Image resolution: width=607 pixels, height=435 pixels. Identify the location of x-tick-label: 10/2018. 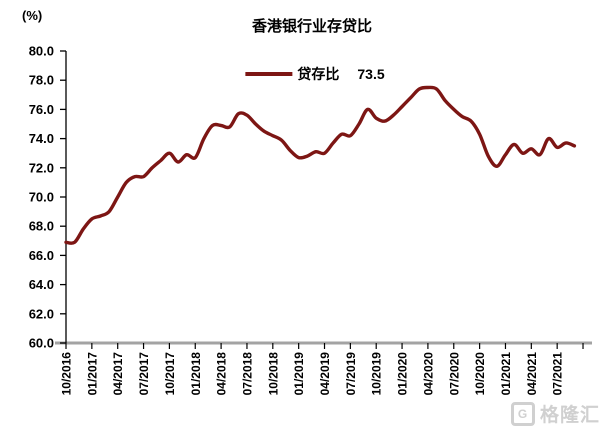
(273, 374).